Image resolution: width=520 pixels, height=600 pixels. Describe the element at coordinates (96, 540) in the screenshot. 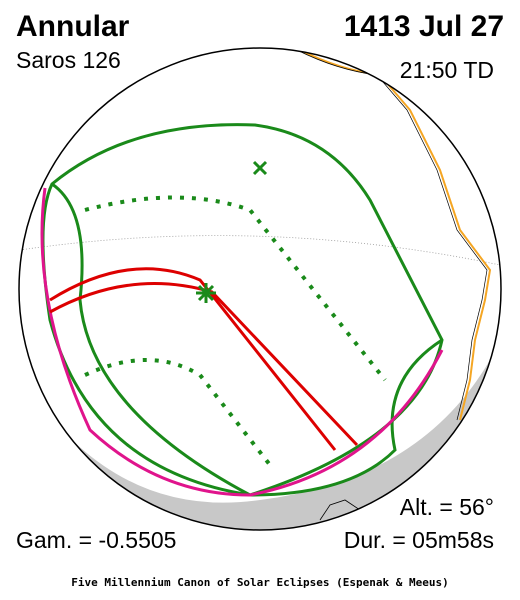

I see `gamma: Gam. = -0.5505` at that location.